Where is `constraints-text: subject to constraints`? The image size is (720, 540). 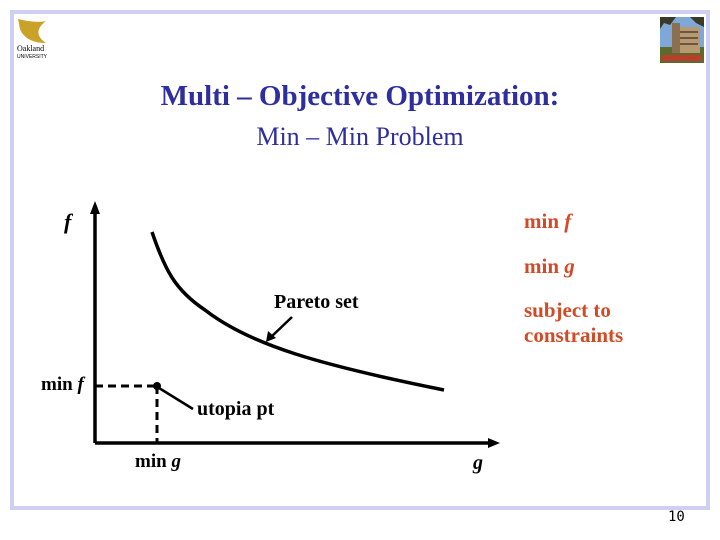 constraints-text: subject to constraints is located at coordinates (574, 322).